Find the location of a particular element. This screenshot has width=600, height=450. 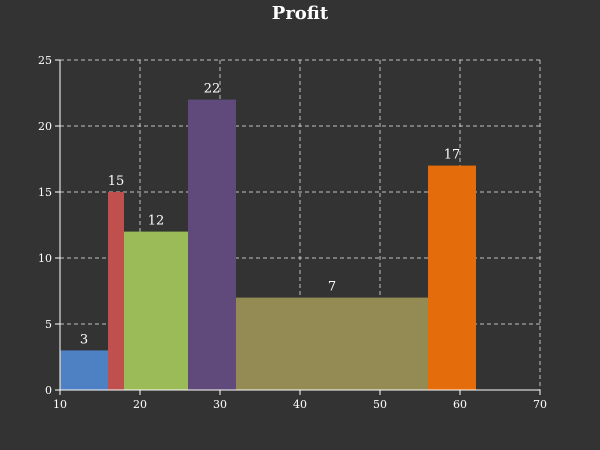

bar-value-label-3: 22 is located at coordinates (212, 89).